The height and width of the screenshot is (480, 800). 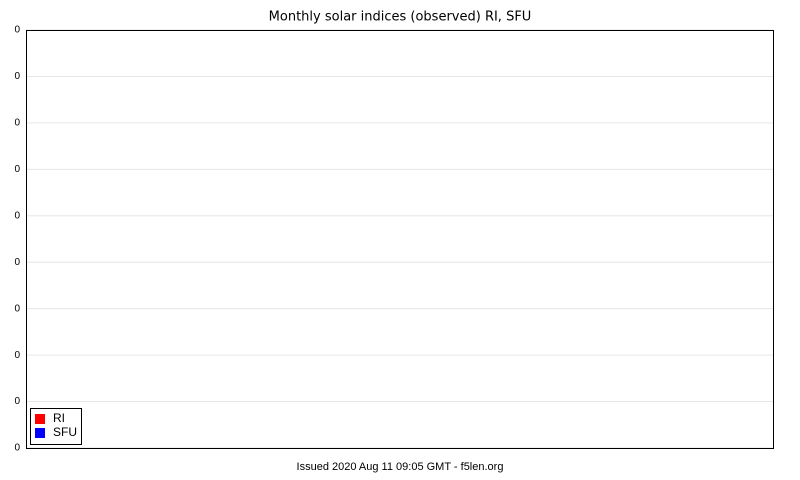 What do you see at coordinates (59, 418) in the screenshot?
I see `legend-label: RI` at bounding box center [59, 418].